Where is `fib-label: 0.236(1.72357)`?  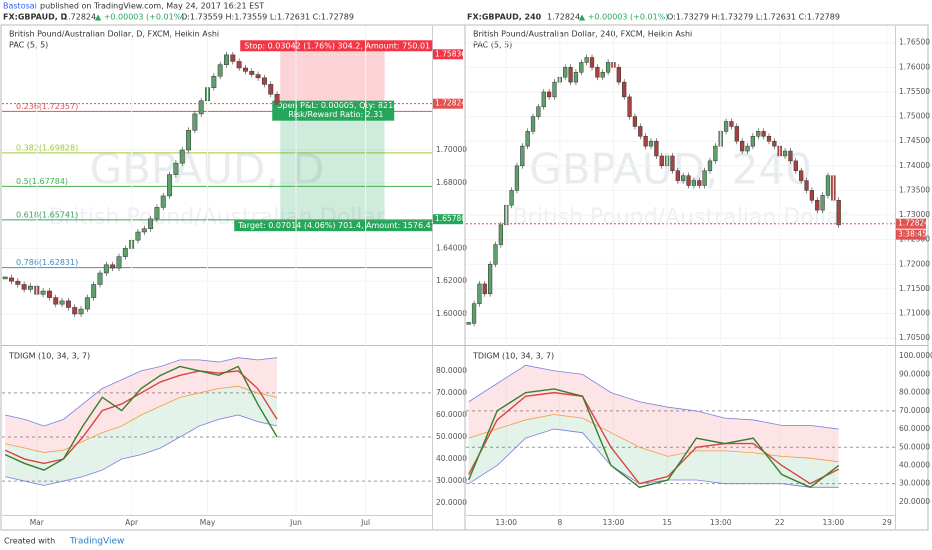
fib-label: 0.236(1.72357) is located at coordinates (47, 106).